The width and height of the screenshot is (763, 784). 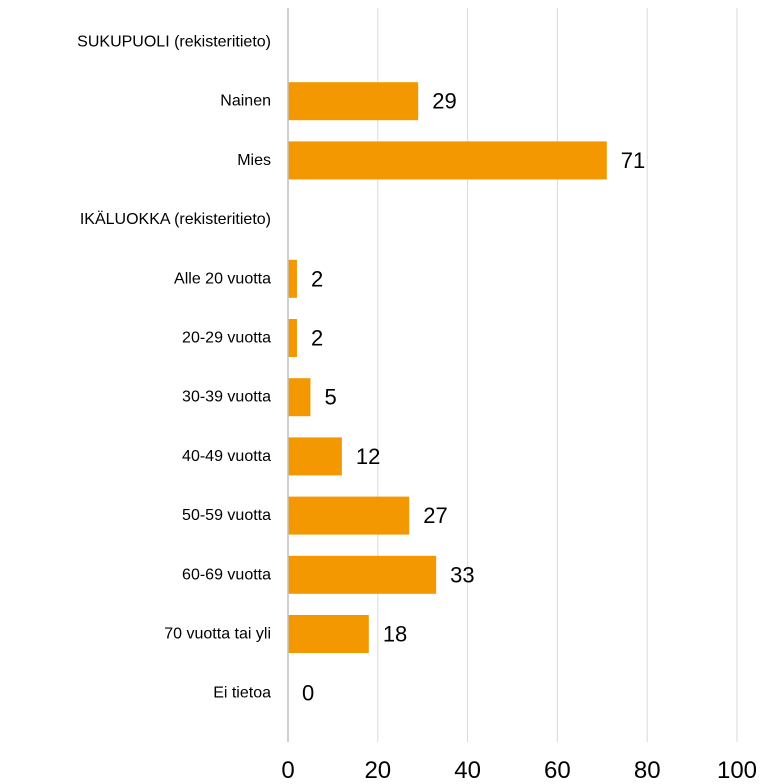 I want to click on category-label: 40-49 vuotta, so click(x=226, y=456).